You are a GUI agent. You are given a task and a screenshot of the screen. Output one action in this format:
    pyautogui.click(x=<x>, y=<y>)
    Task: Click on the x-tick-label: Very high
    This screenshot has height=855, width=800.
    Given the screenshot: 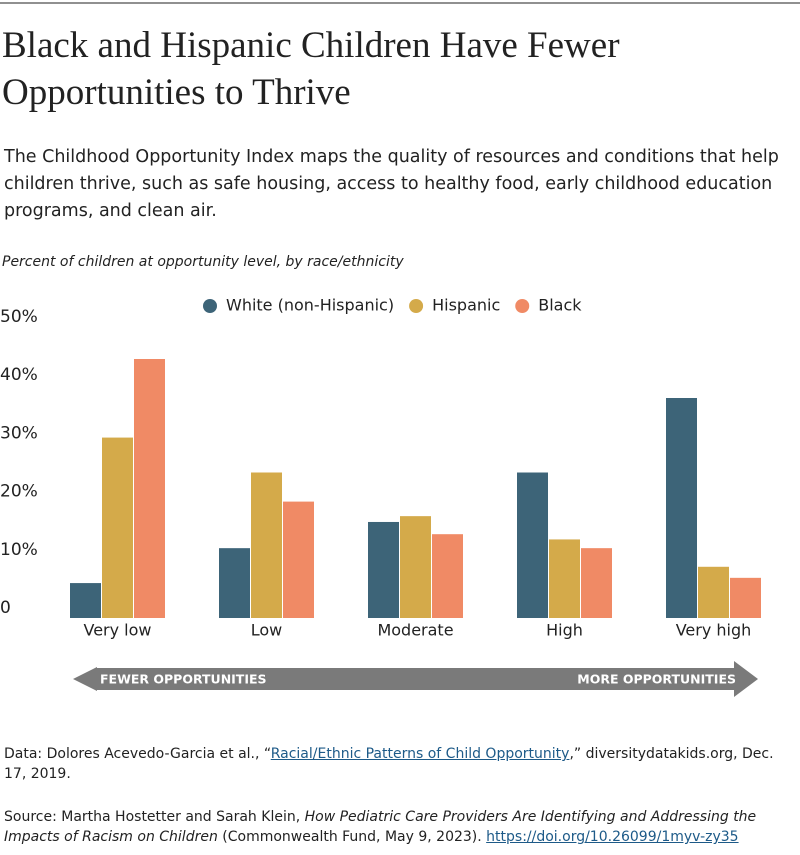 What is the action you would take?
    pyautogui.click(x=714, y=630)
    